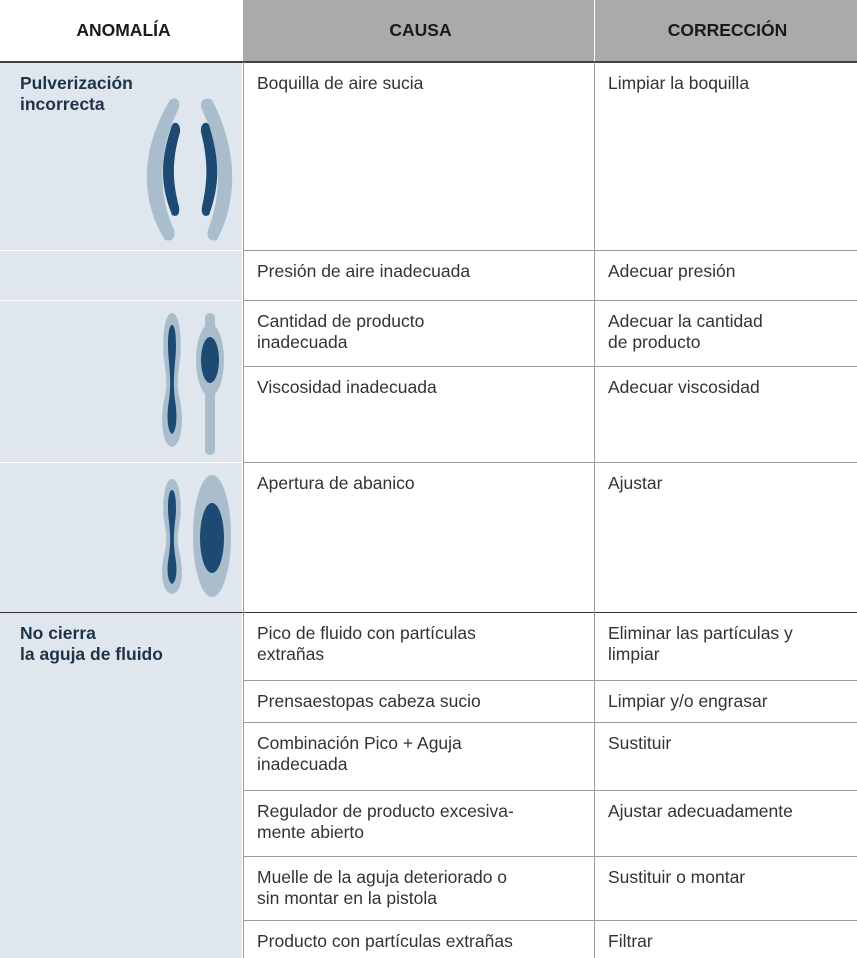  I want to click on correction-cell: Adecuar viscosidad, so click(725, 382).